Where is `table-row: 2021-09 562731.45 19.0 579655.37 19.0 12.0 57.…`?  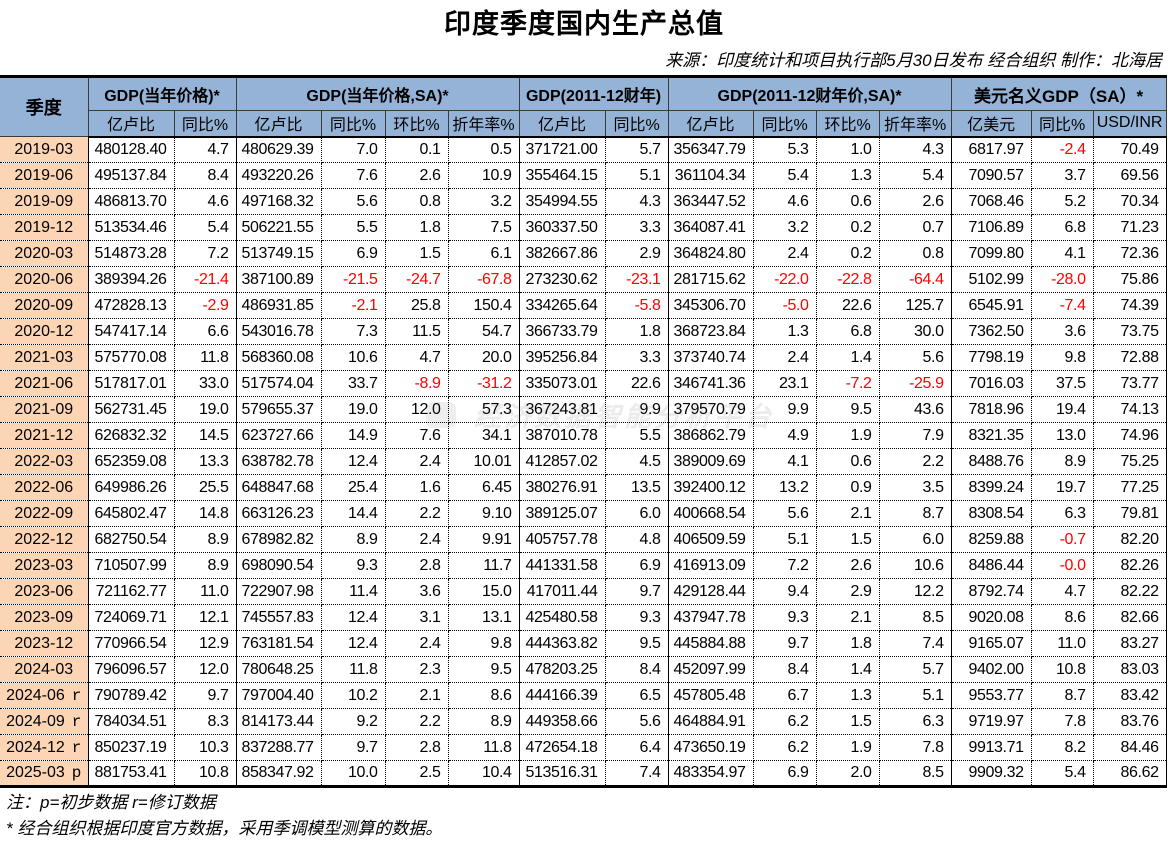
table-row: 2021-09 562731.45 19.0 579655.37 19.0 12.0 57.… is located at coordinates (583, 409).